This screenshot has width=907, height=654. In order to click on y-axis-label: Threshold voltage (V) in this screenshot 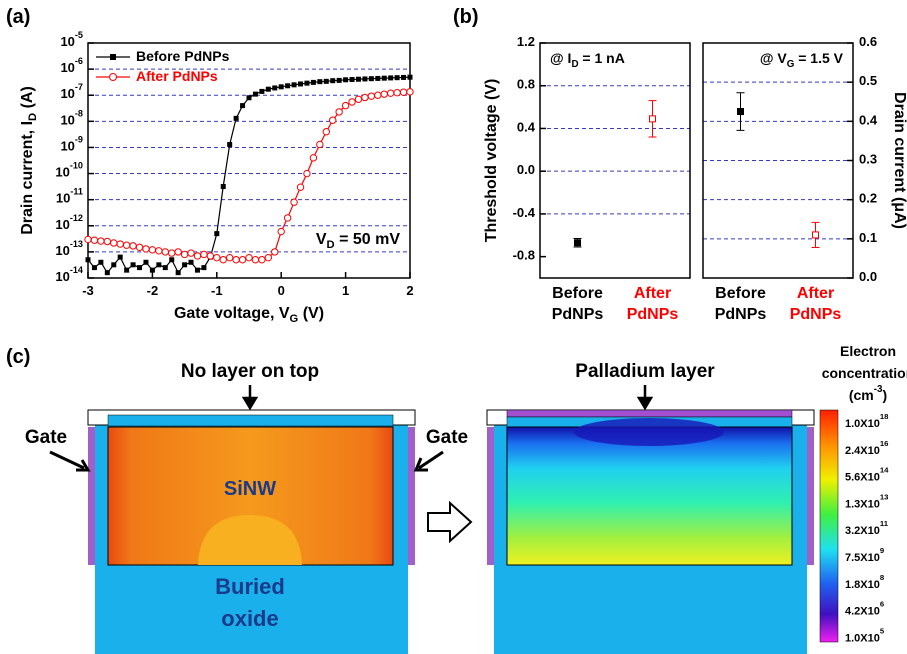, I will do `click(491, 161)`.